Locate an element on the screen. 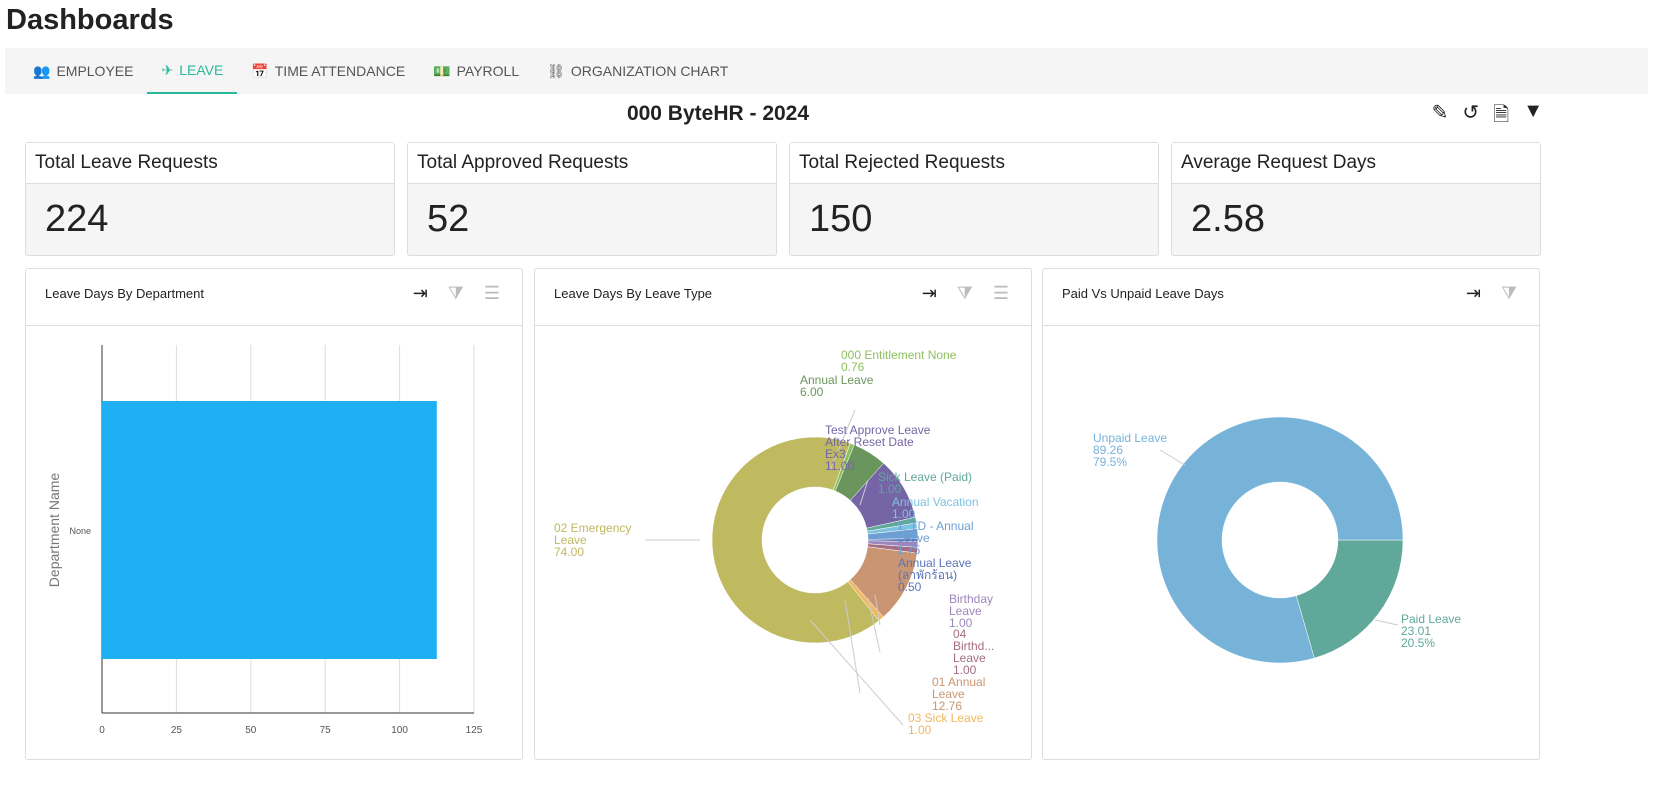  tab-label: ORGANIZATION CHART is located at coordinates (649, 71).